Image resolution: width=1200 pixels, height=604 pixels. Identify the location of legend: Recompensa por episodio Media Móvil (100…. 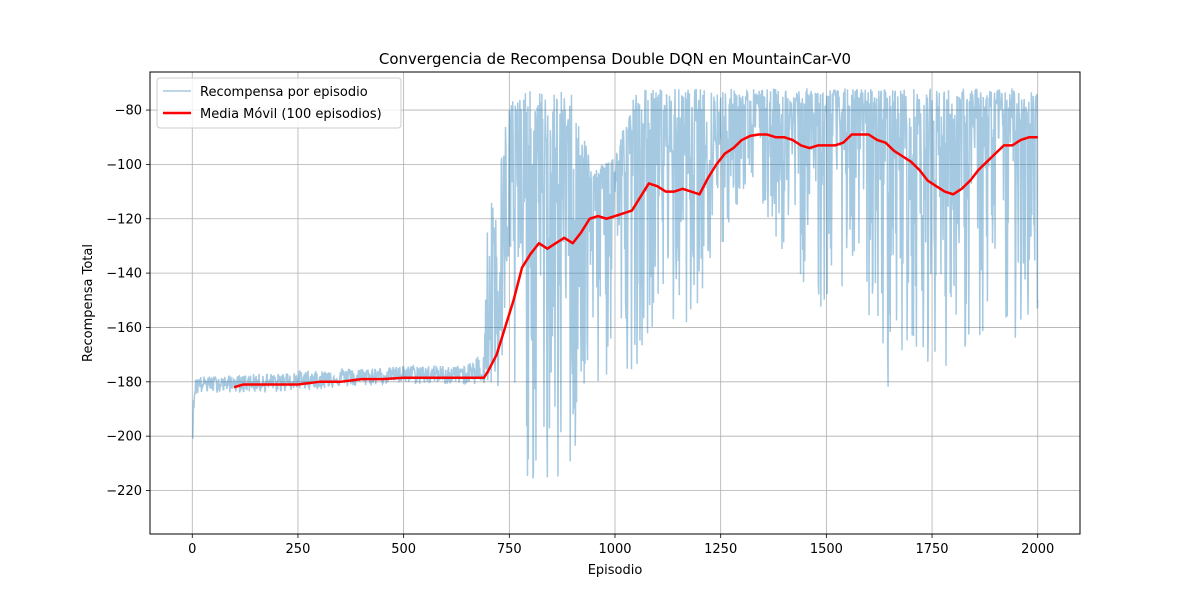
(279, 103).